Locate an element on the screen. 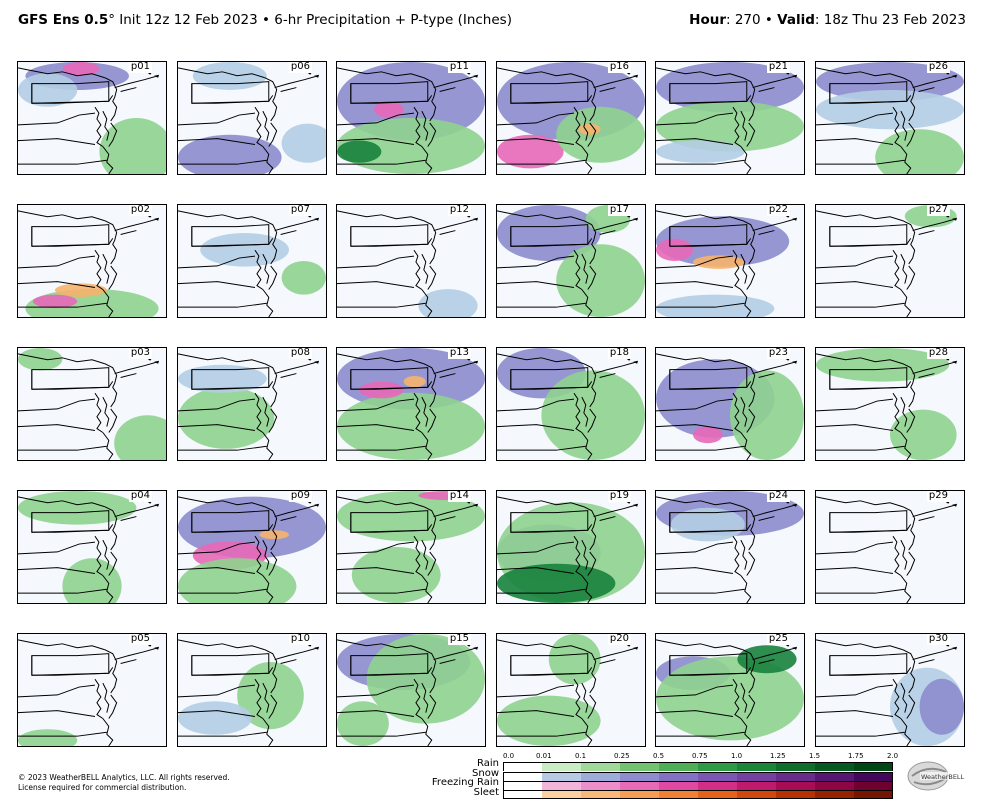  ensemble-member-panel: p27 is located at coordinates (890, 261).